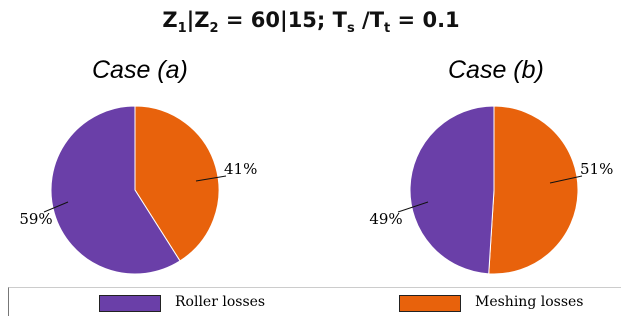 The height and width of the screenshot is (320, 622). Describe the element at coordinates (314, 301) in the screenshot. I see `legend: Roller losses Meshing losses` at that location.